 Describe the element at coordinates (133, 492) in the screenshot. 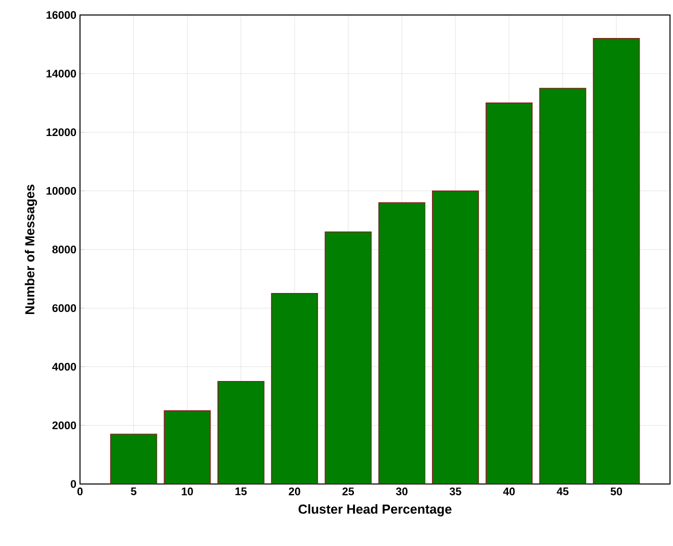

I see `x-tick-label: 5` at that location.